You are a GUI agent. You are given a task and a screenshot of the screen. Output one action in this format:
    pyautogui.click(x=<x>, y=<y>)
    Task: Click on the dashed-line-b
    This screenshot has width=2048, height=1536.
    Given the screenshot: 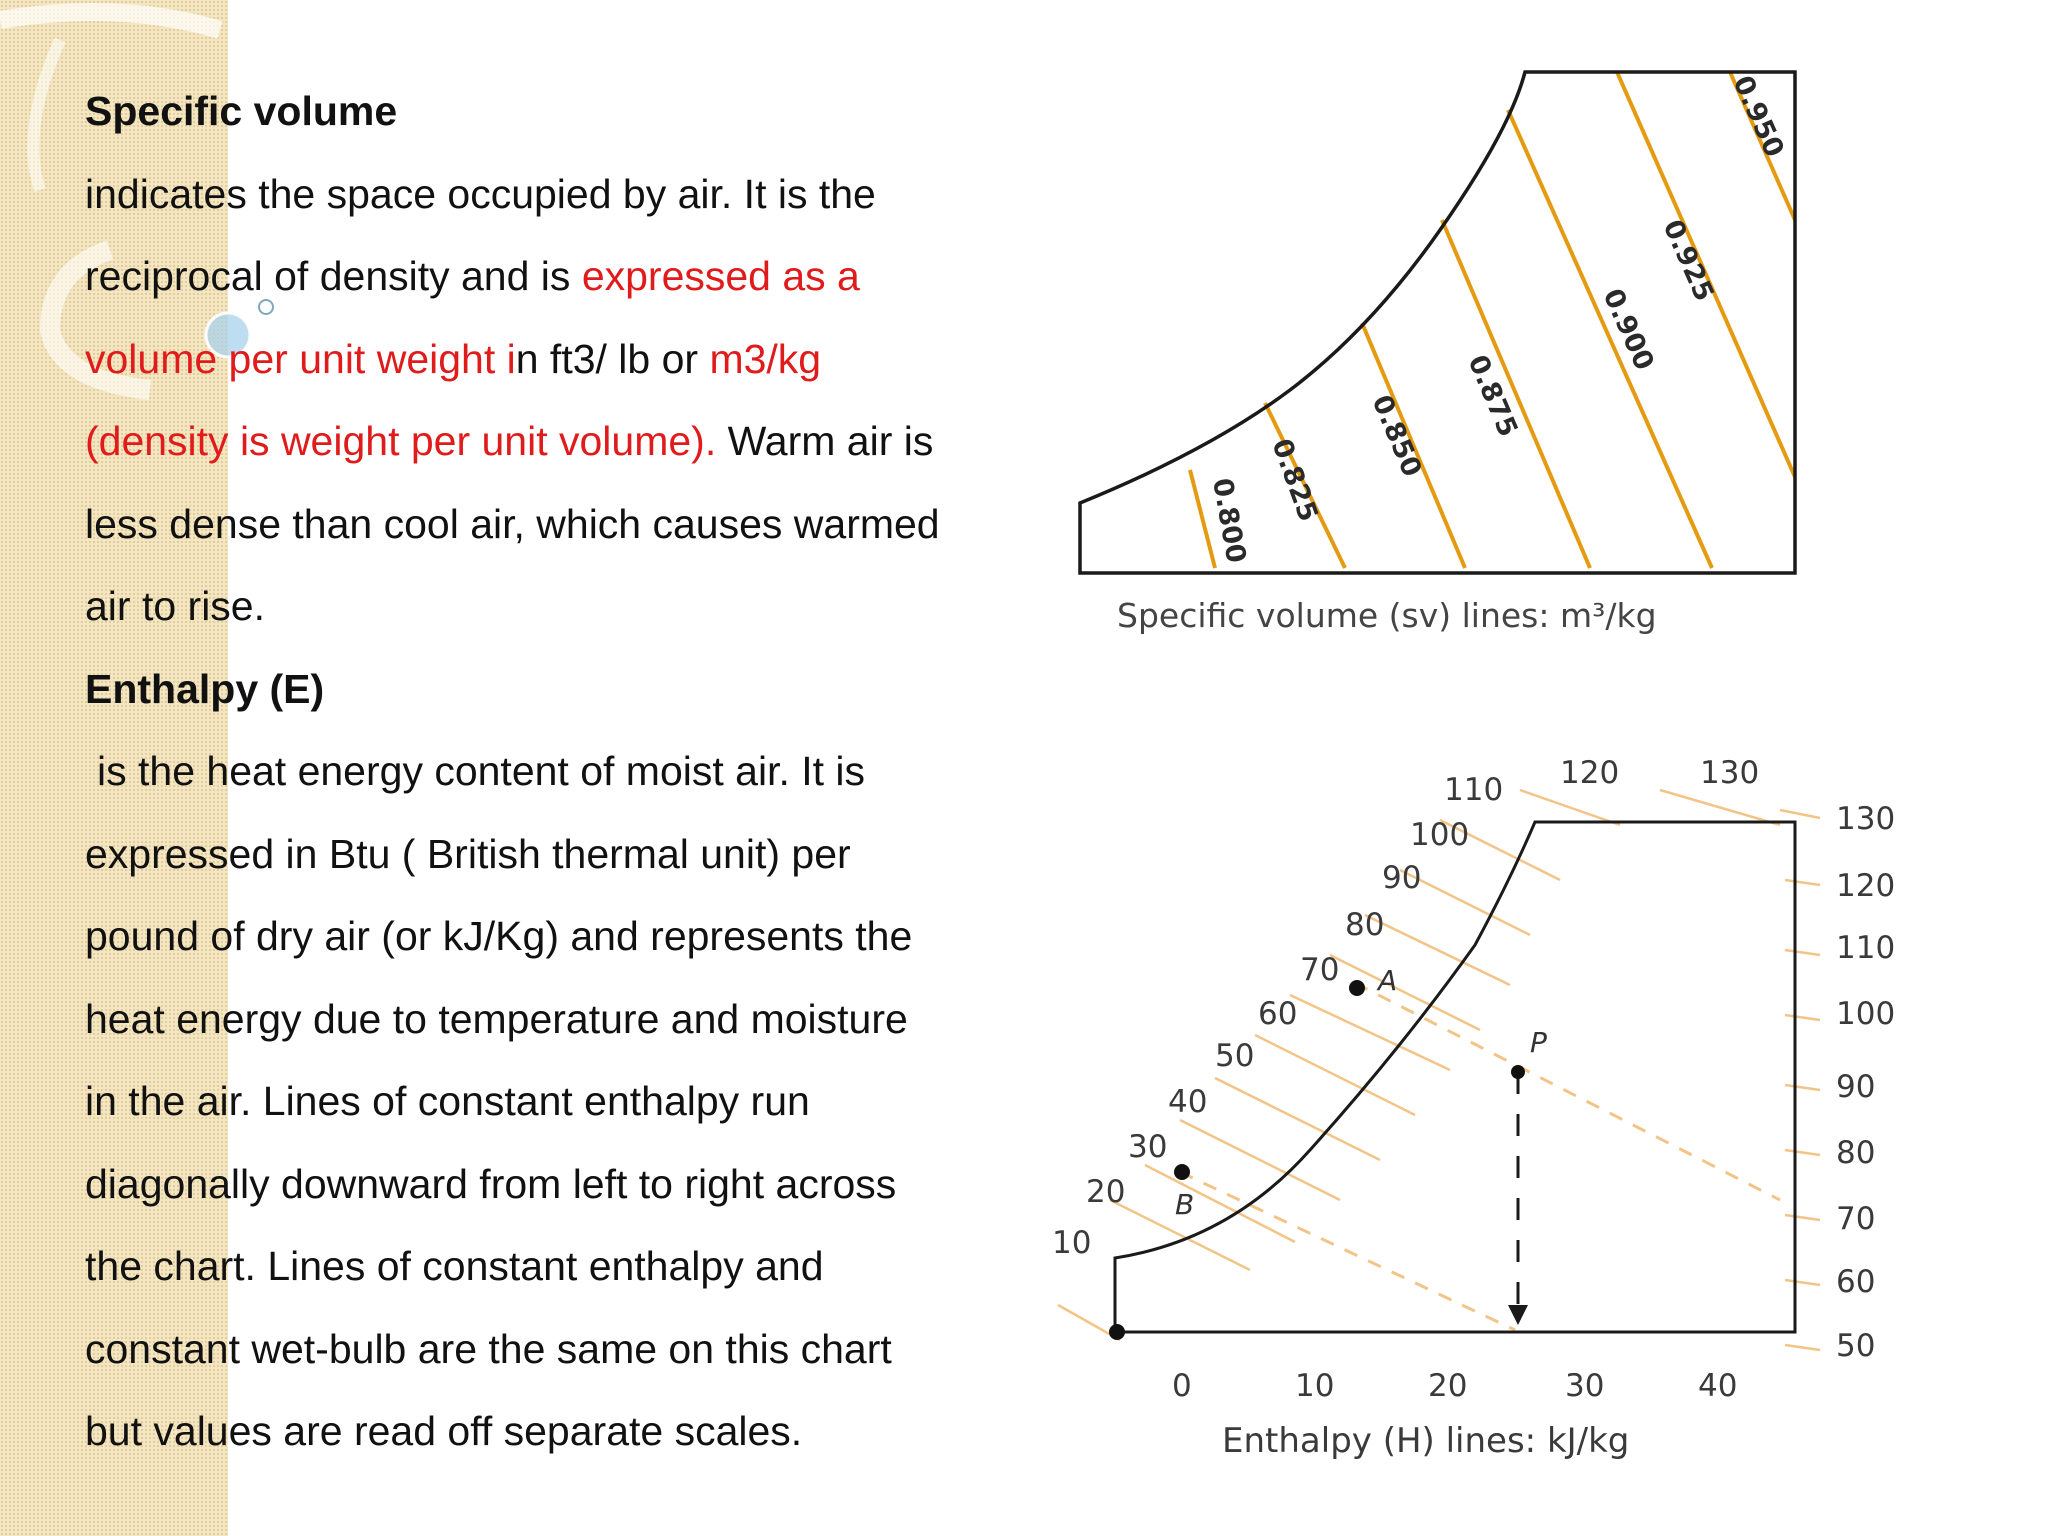 What is the action you would take?
    pyautogui.click(x=1347, y=1251)
    